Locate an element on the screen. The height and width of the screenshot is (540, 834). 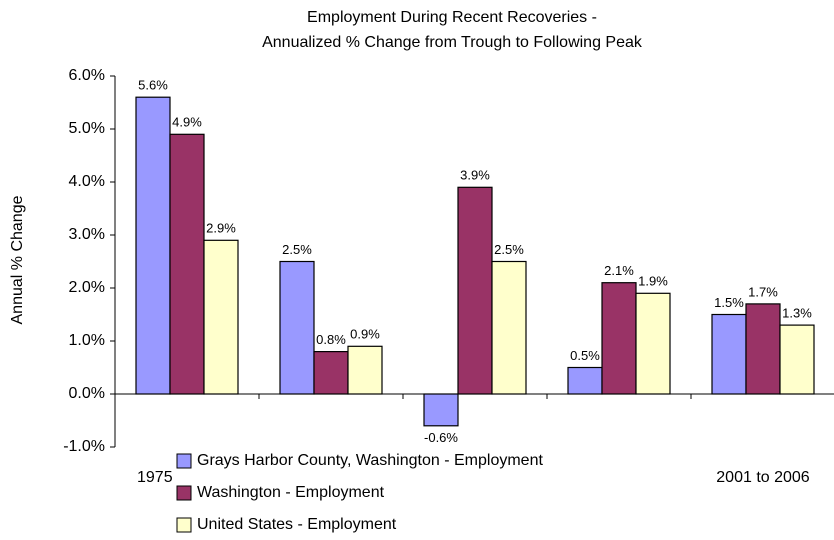
x-tick-label: 1975 is located at coordinates (155, 477).